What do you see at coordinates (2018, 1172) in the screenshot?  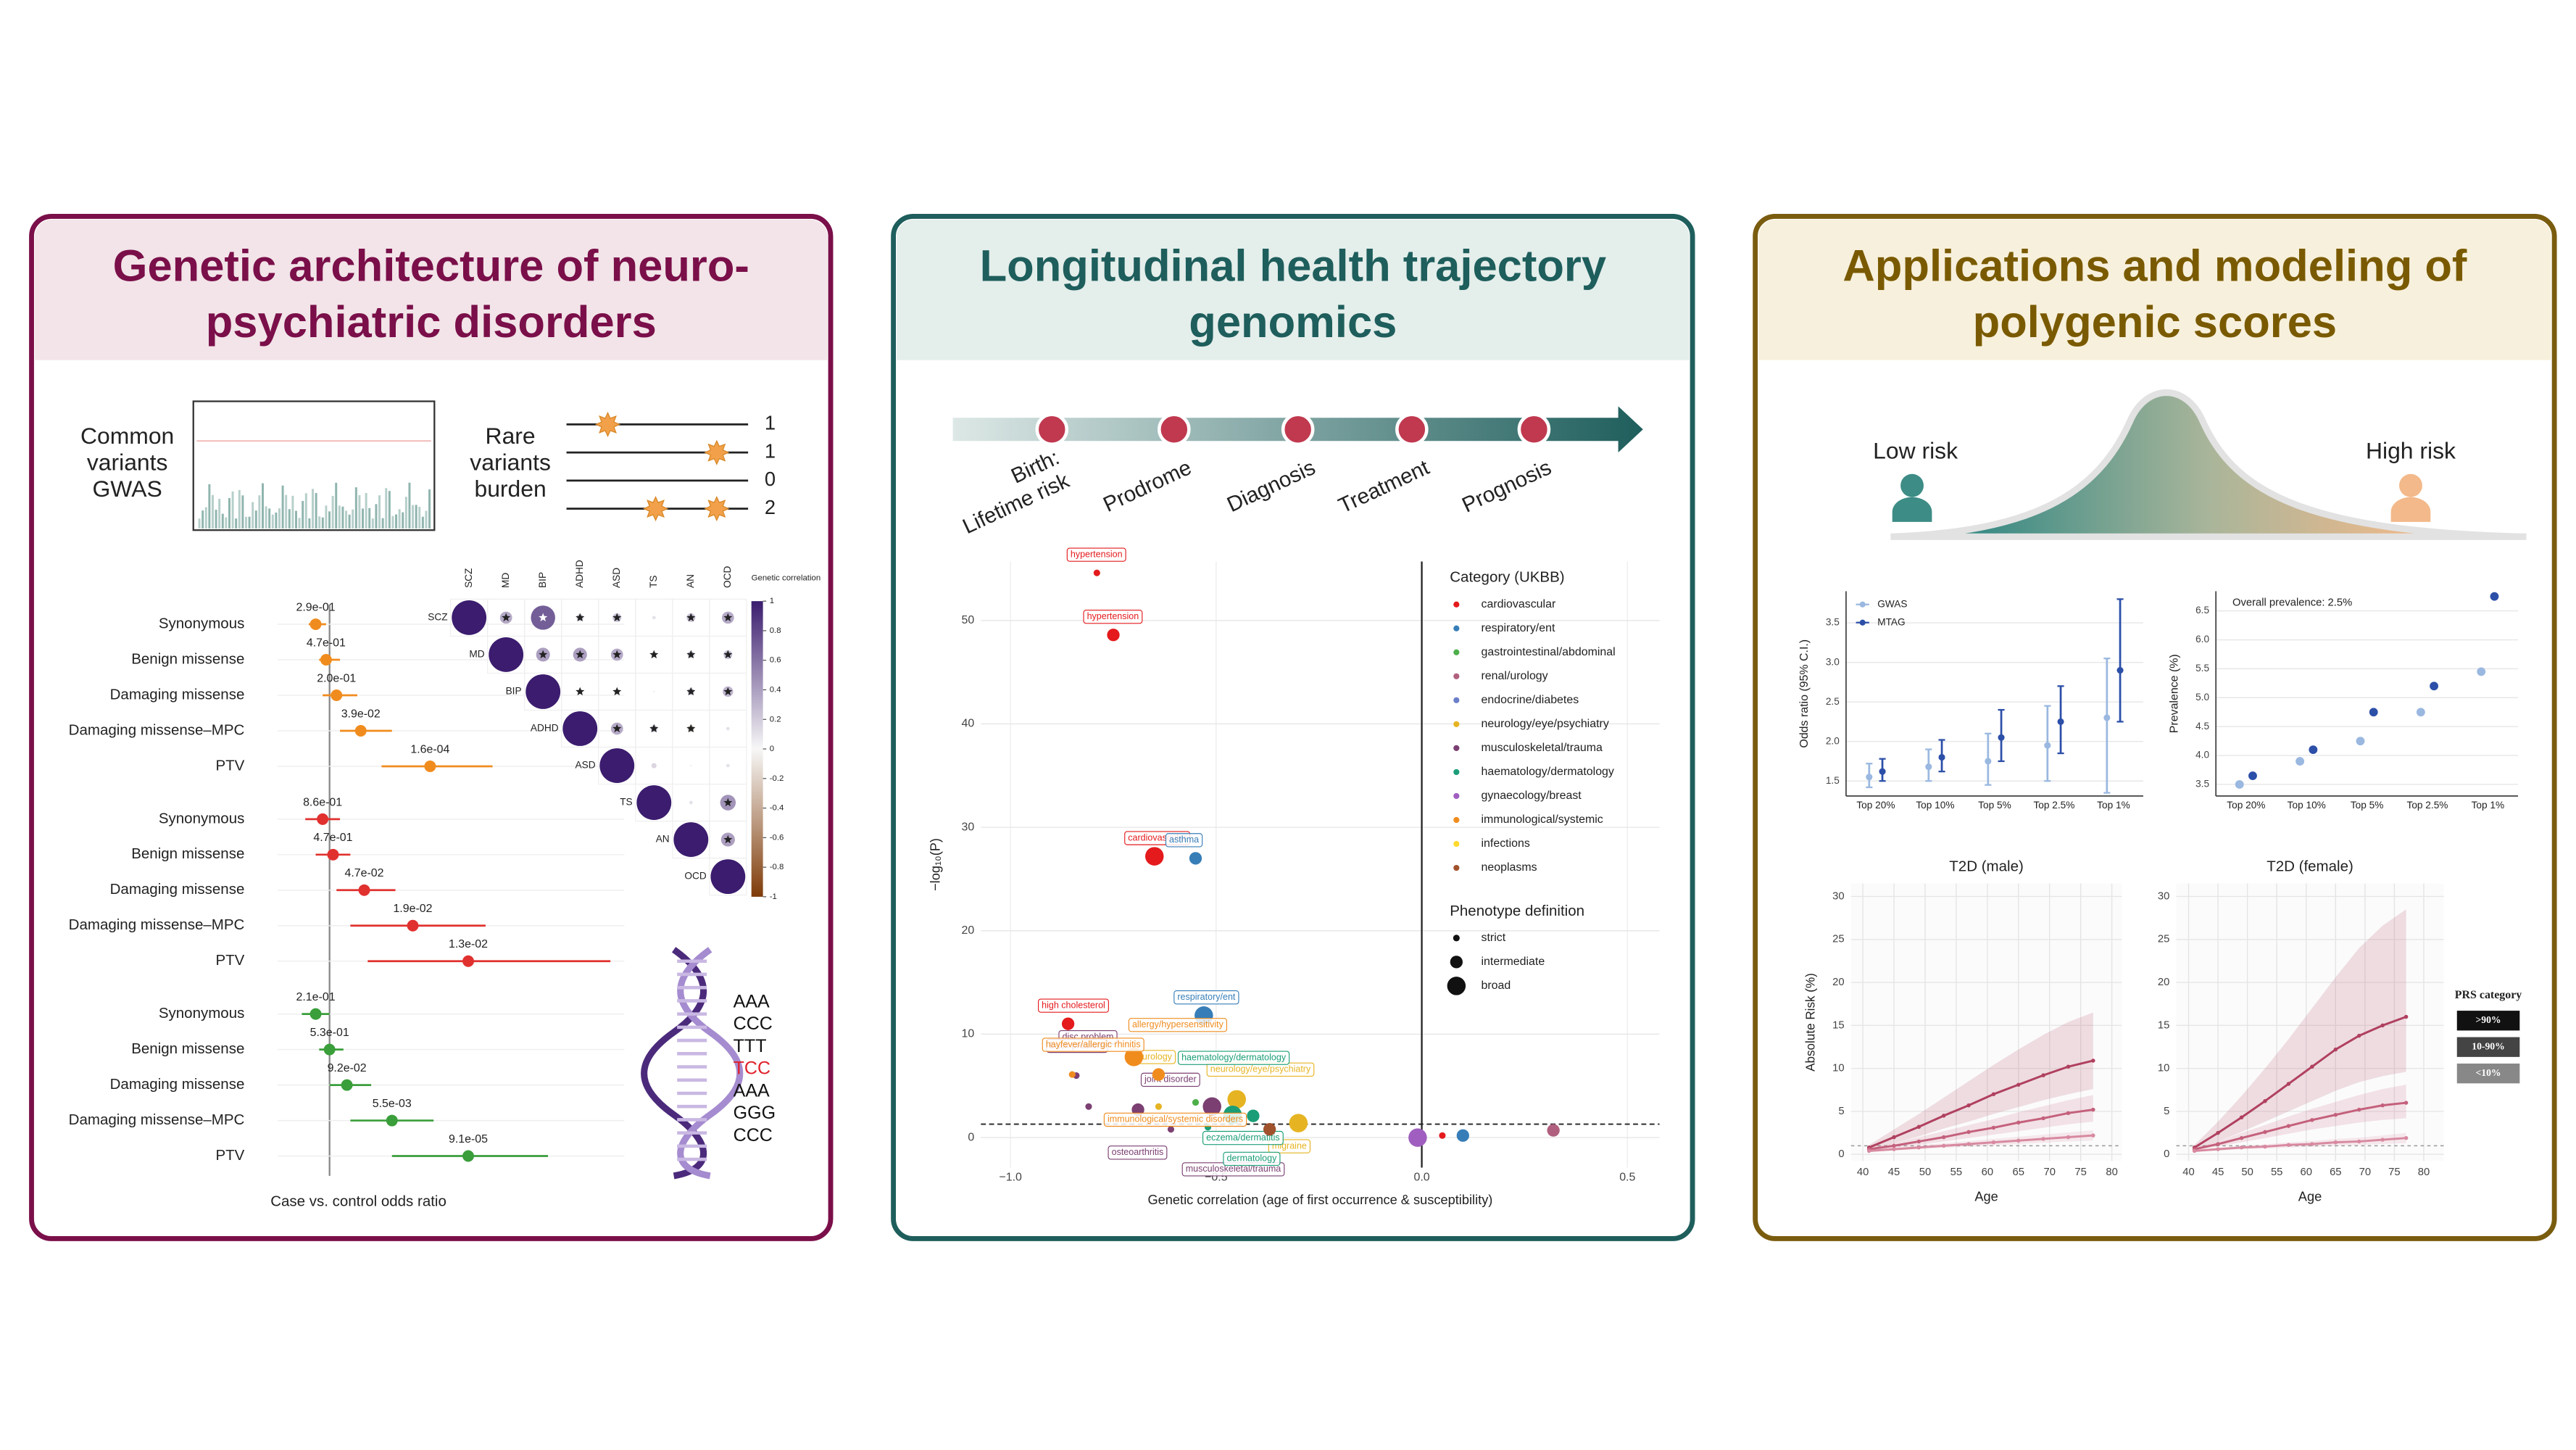 I see `x-tick-label: 65` at bounding box center [2018, 1172].